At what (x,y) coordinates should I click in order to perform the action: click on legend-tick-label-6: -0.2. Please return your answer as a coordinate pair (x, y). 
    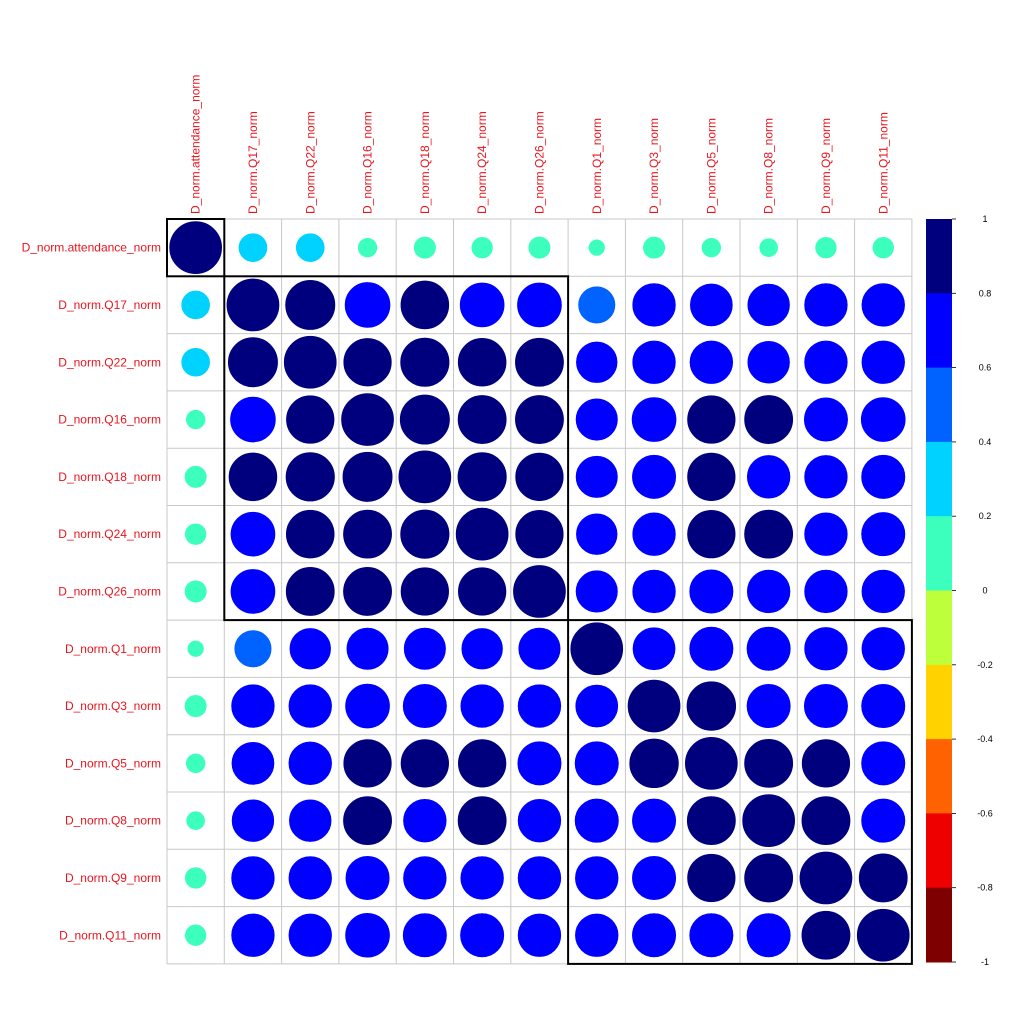
    Looking at the image, I should click on (985, 665).